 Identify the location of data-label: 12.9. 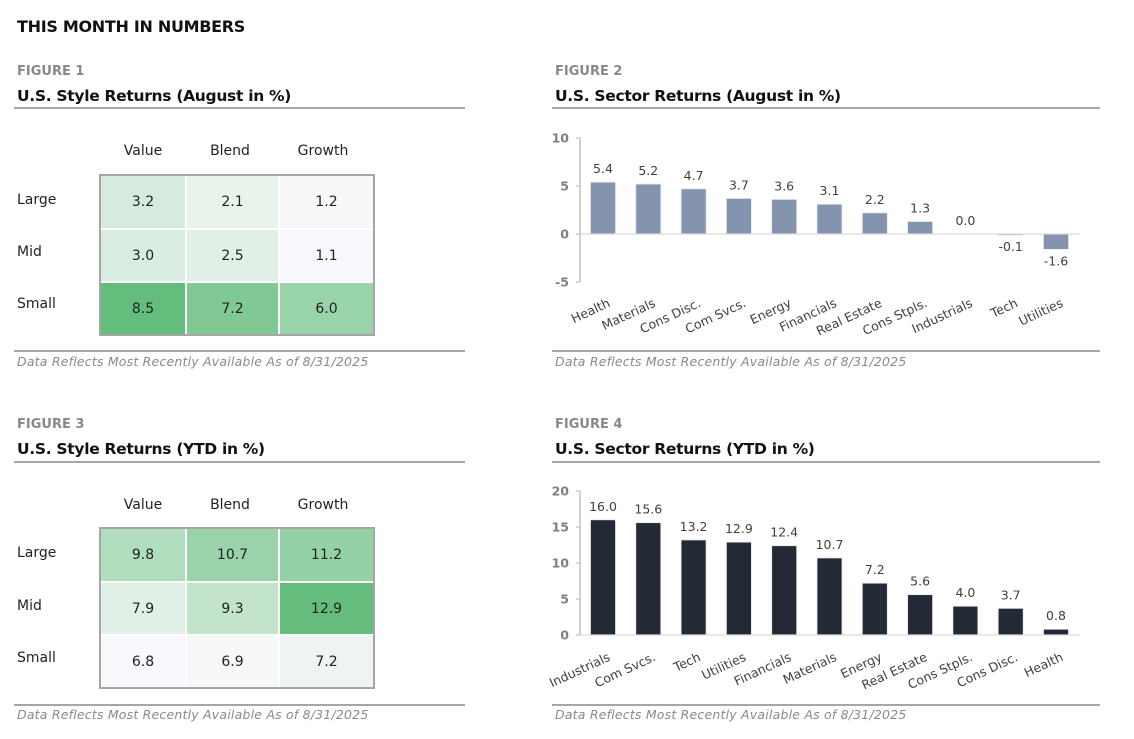
(739, 528).